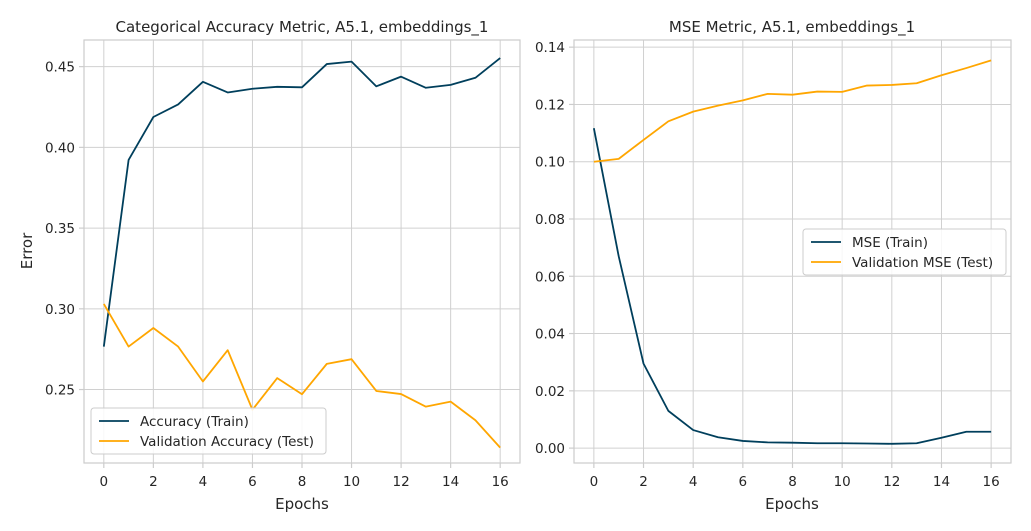  Describe the element at coordinates (792, 27) in the screenshot. I see `chart-title: MSE Metric, A5.1, embeddings_1` at that location.